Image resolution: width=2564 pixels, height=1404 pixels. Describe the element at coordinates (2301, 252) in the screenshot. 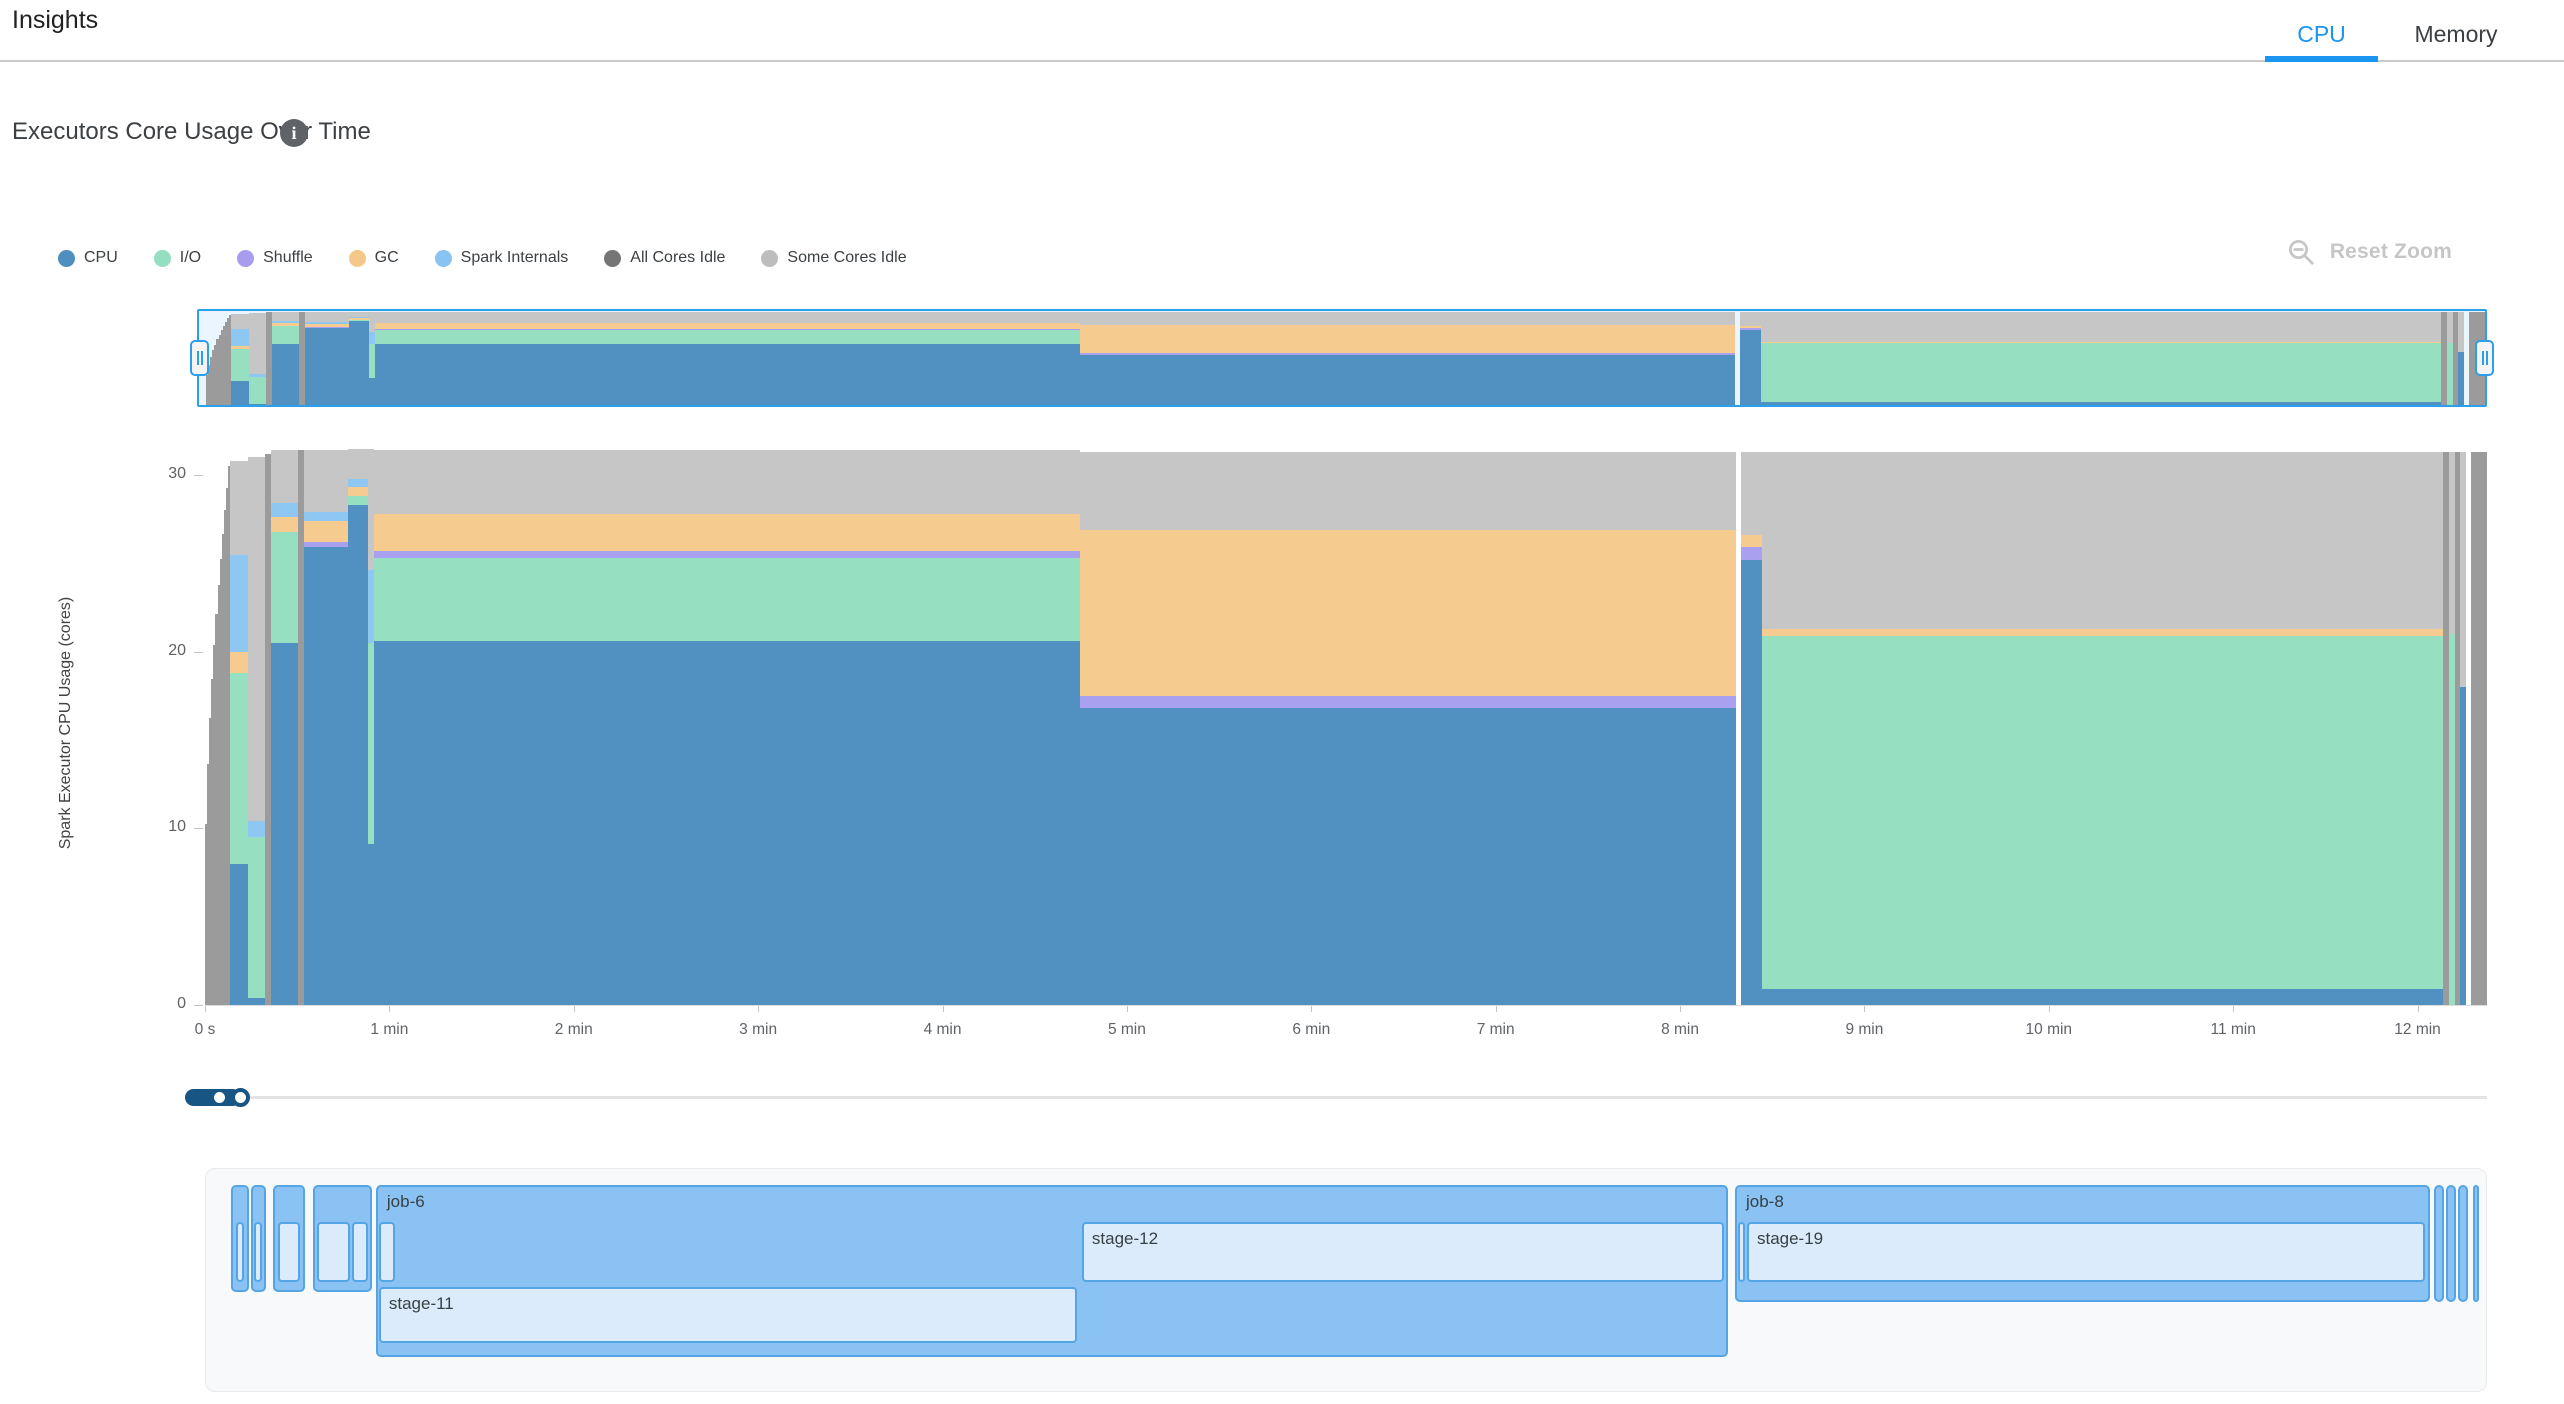

I see `zoom-out-icon` at that location.